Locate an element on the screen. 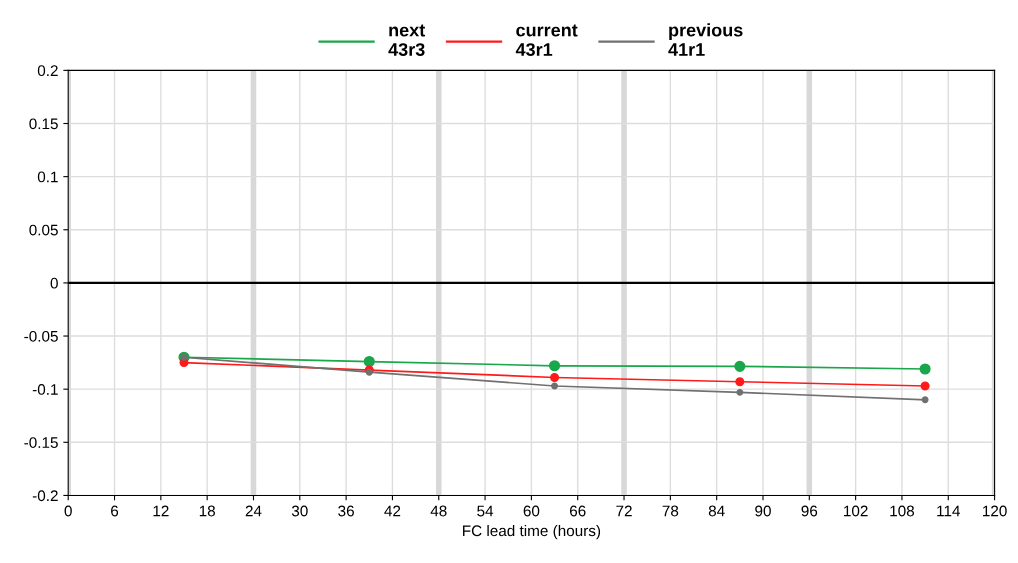  x-tick-label: 18 is located at coordinates (207, 511).